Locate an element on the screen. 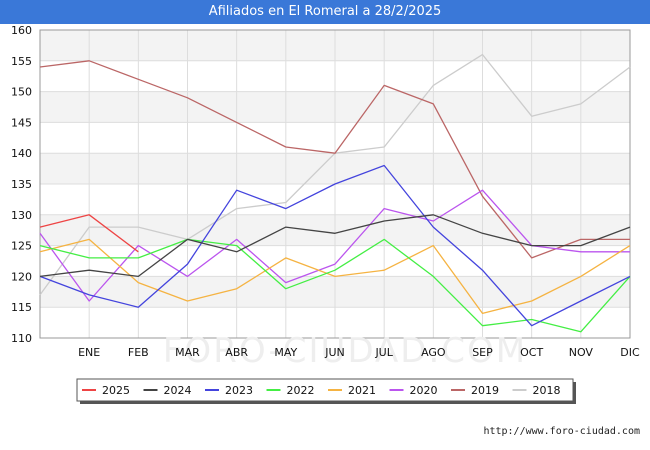 Image resolution: width=650 pixels, height=450 pixels. y-tick-label: 130 is located at coordinates (21, 215).